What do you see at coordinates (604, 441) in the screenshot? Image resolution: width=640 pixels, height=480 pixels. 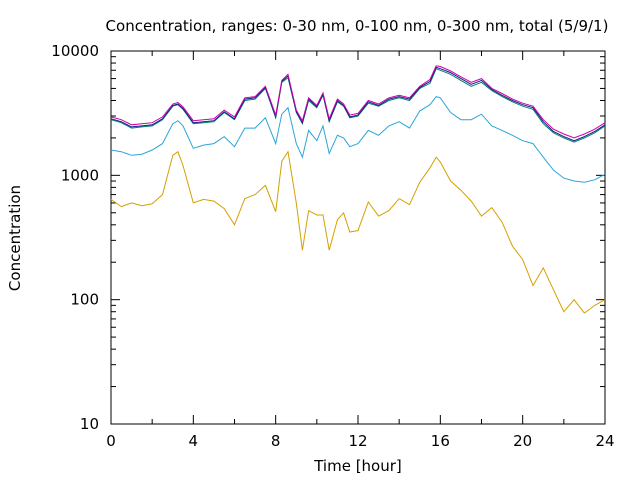 I see `x-tick-label: 24` at bounding box center [604, 441].